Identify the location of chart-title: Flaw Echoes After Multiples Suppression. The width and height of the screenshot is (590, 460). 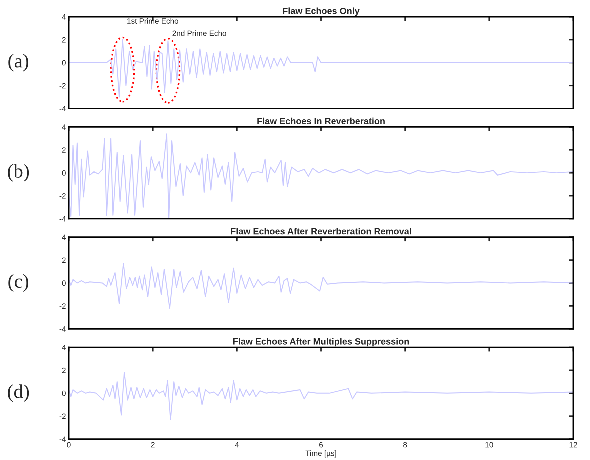
(321, 342).